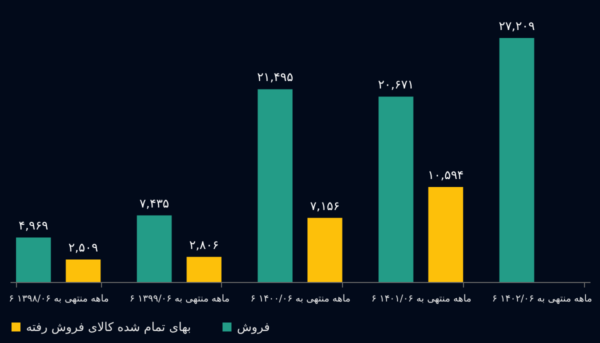 The width and height of the screenshot is (600, 343). I want to click on data-label: ۷,۱۵۶, so click(325, 205).